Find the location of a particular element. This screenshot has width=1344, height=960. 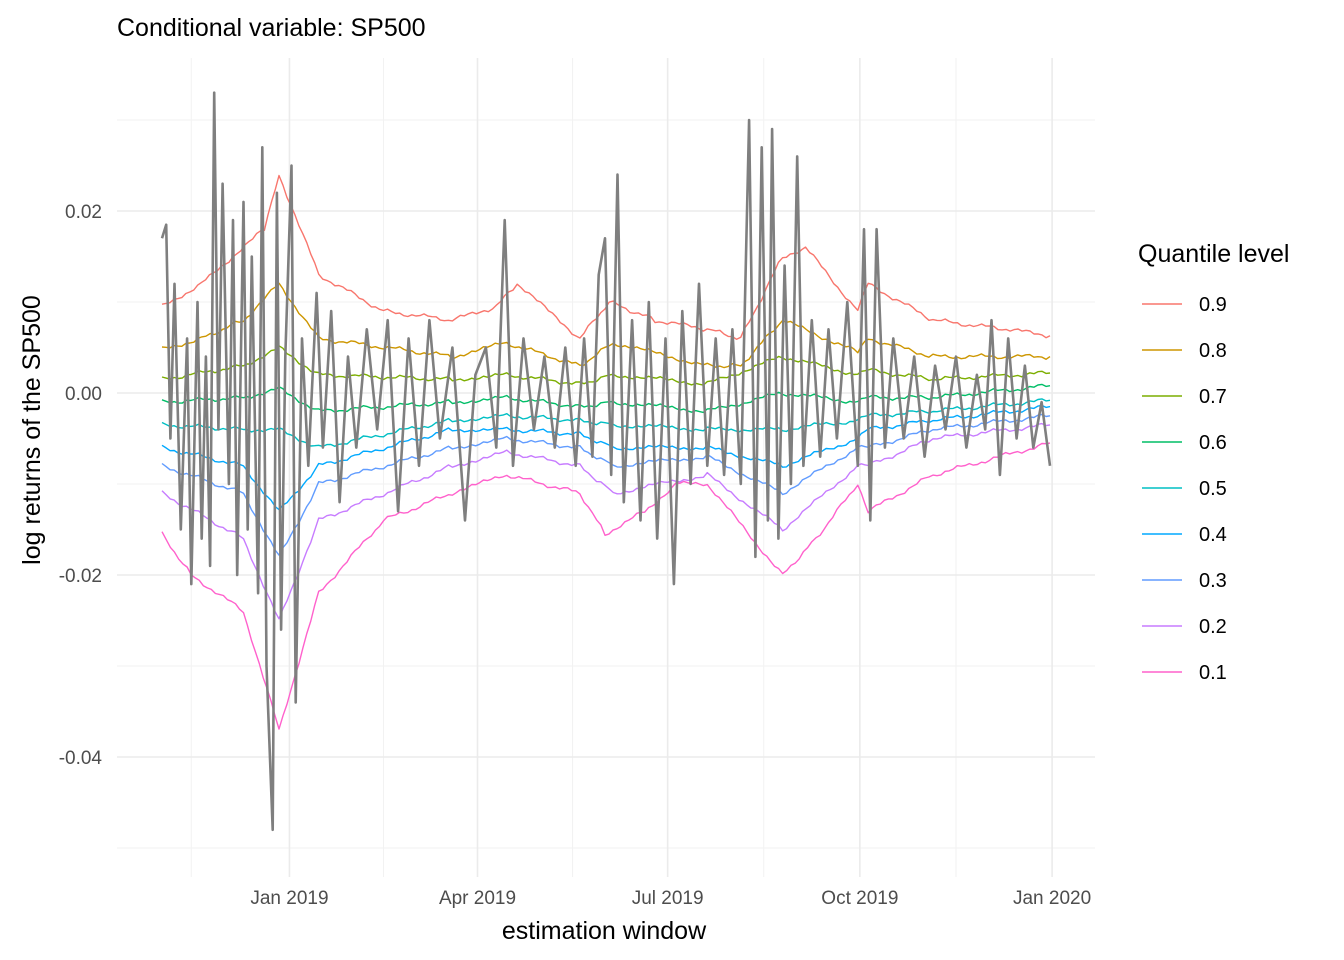

x-tick-label: Jan 2020 is located at coordinates (1052, 898).